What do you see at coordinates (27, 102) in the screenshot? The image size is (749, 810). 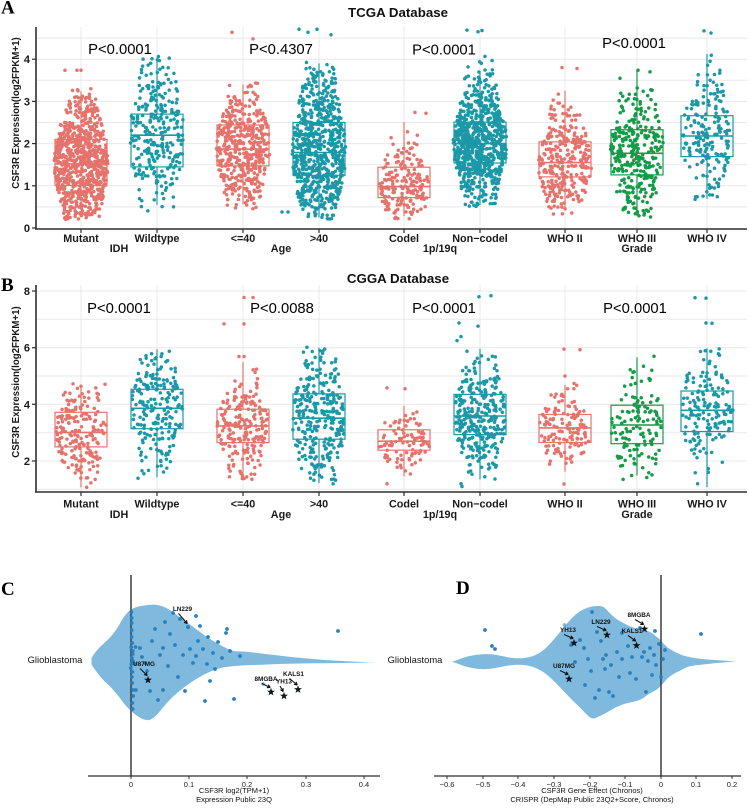 I see `svg-text: 3` at bounding box center [27, 102].